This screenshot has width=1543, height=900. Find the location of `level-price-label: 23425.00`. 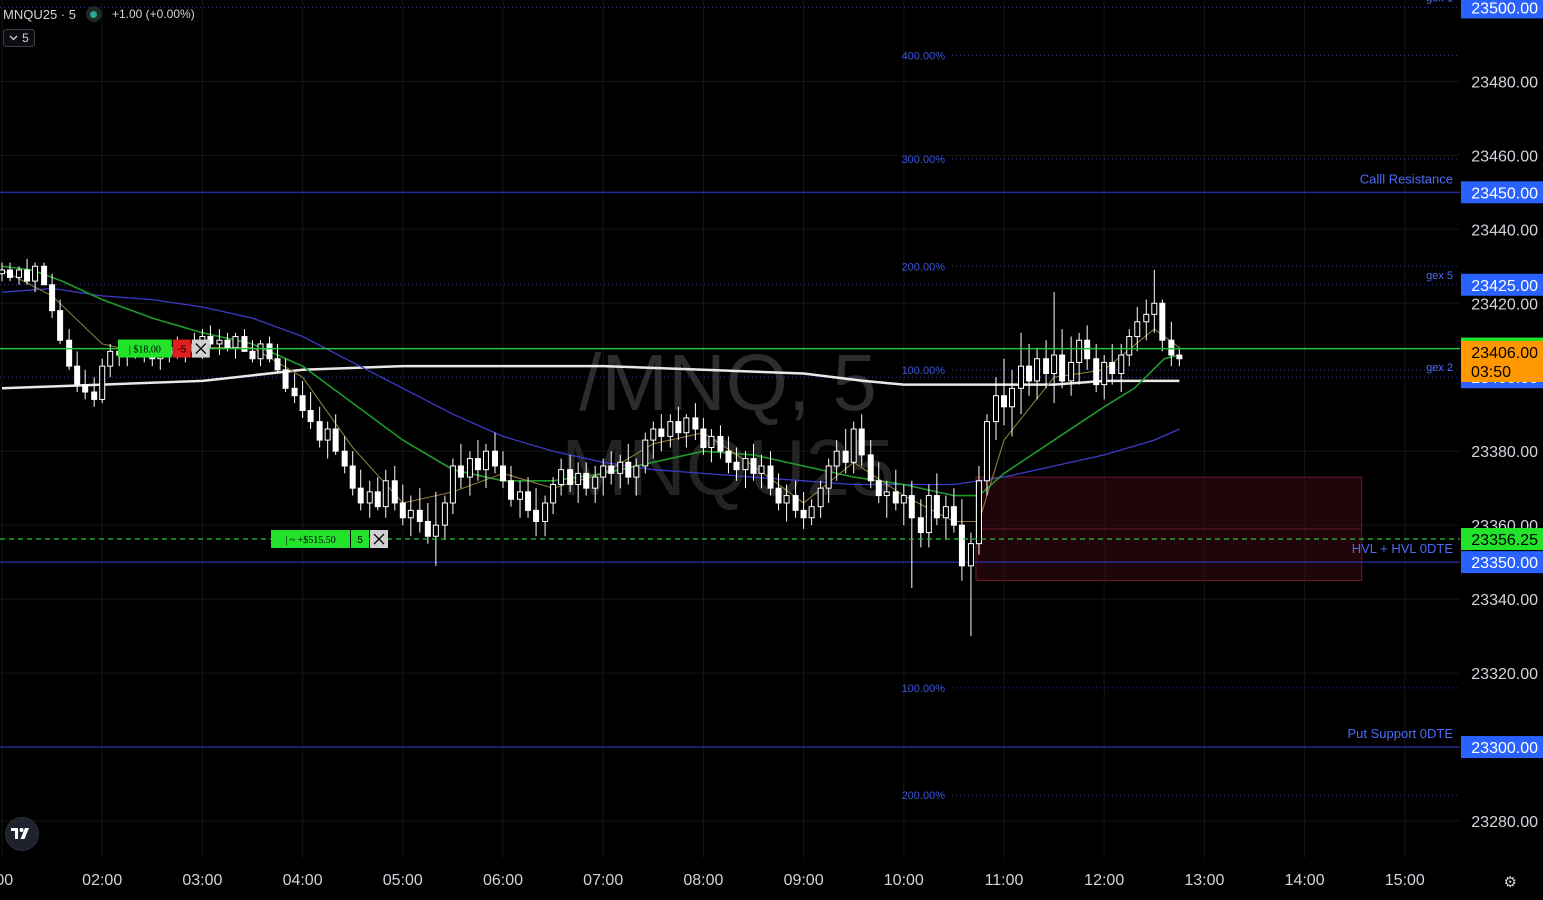

level-price-label: 23425.00 is located at coordinates (1504, 286).